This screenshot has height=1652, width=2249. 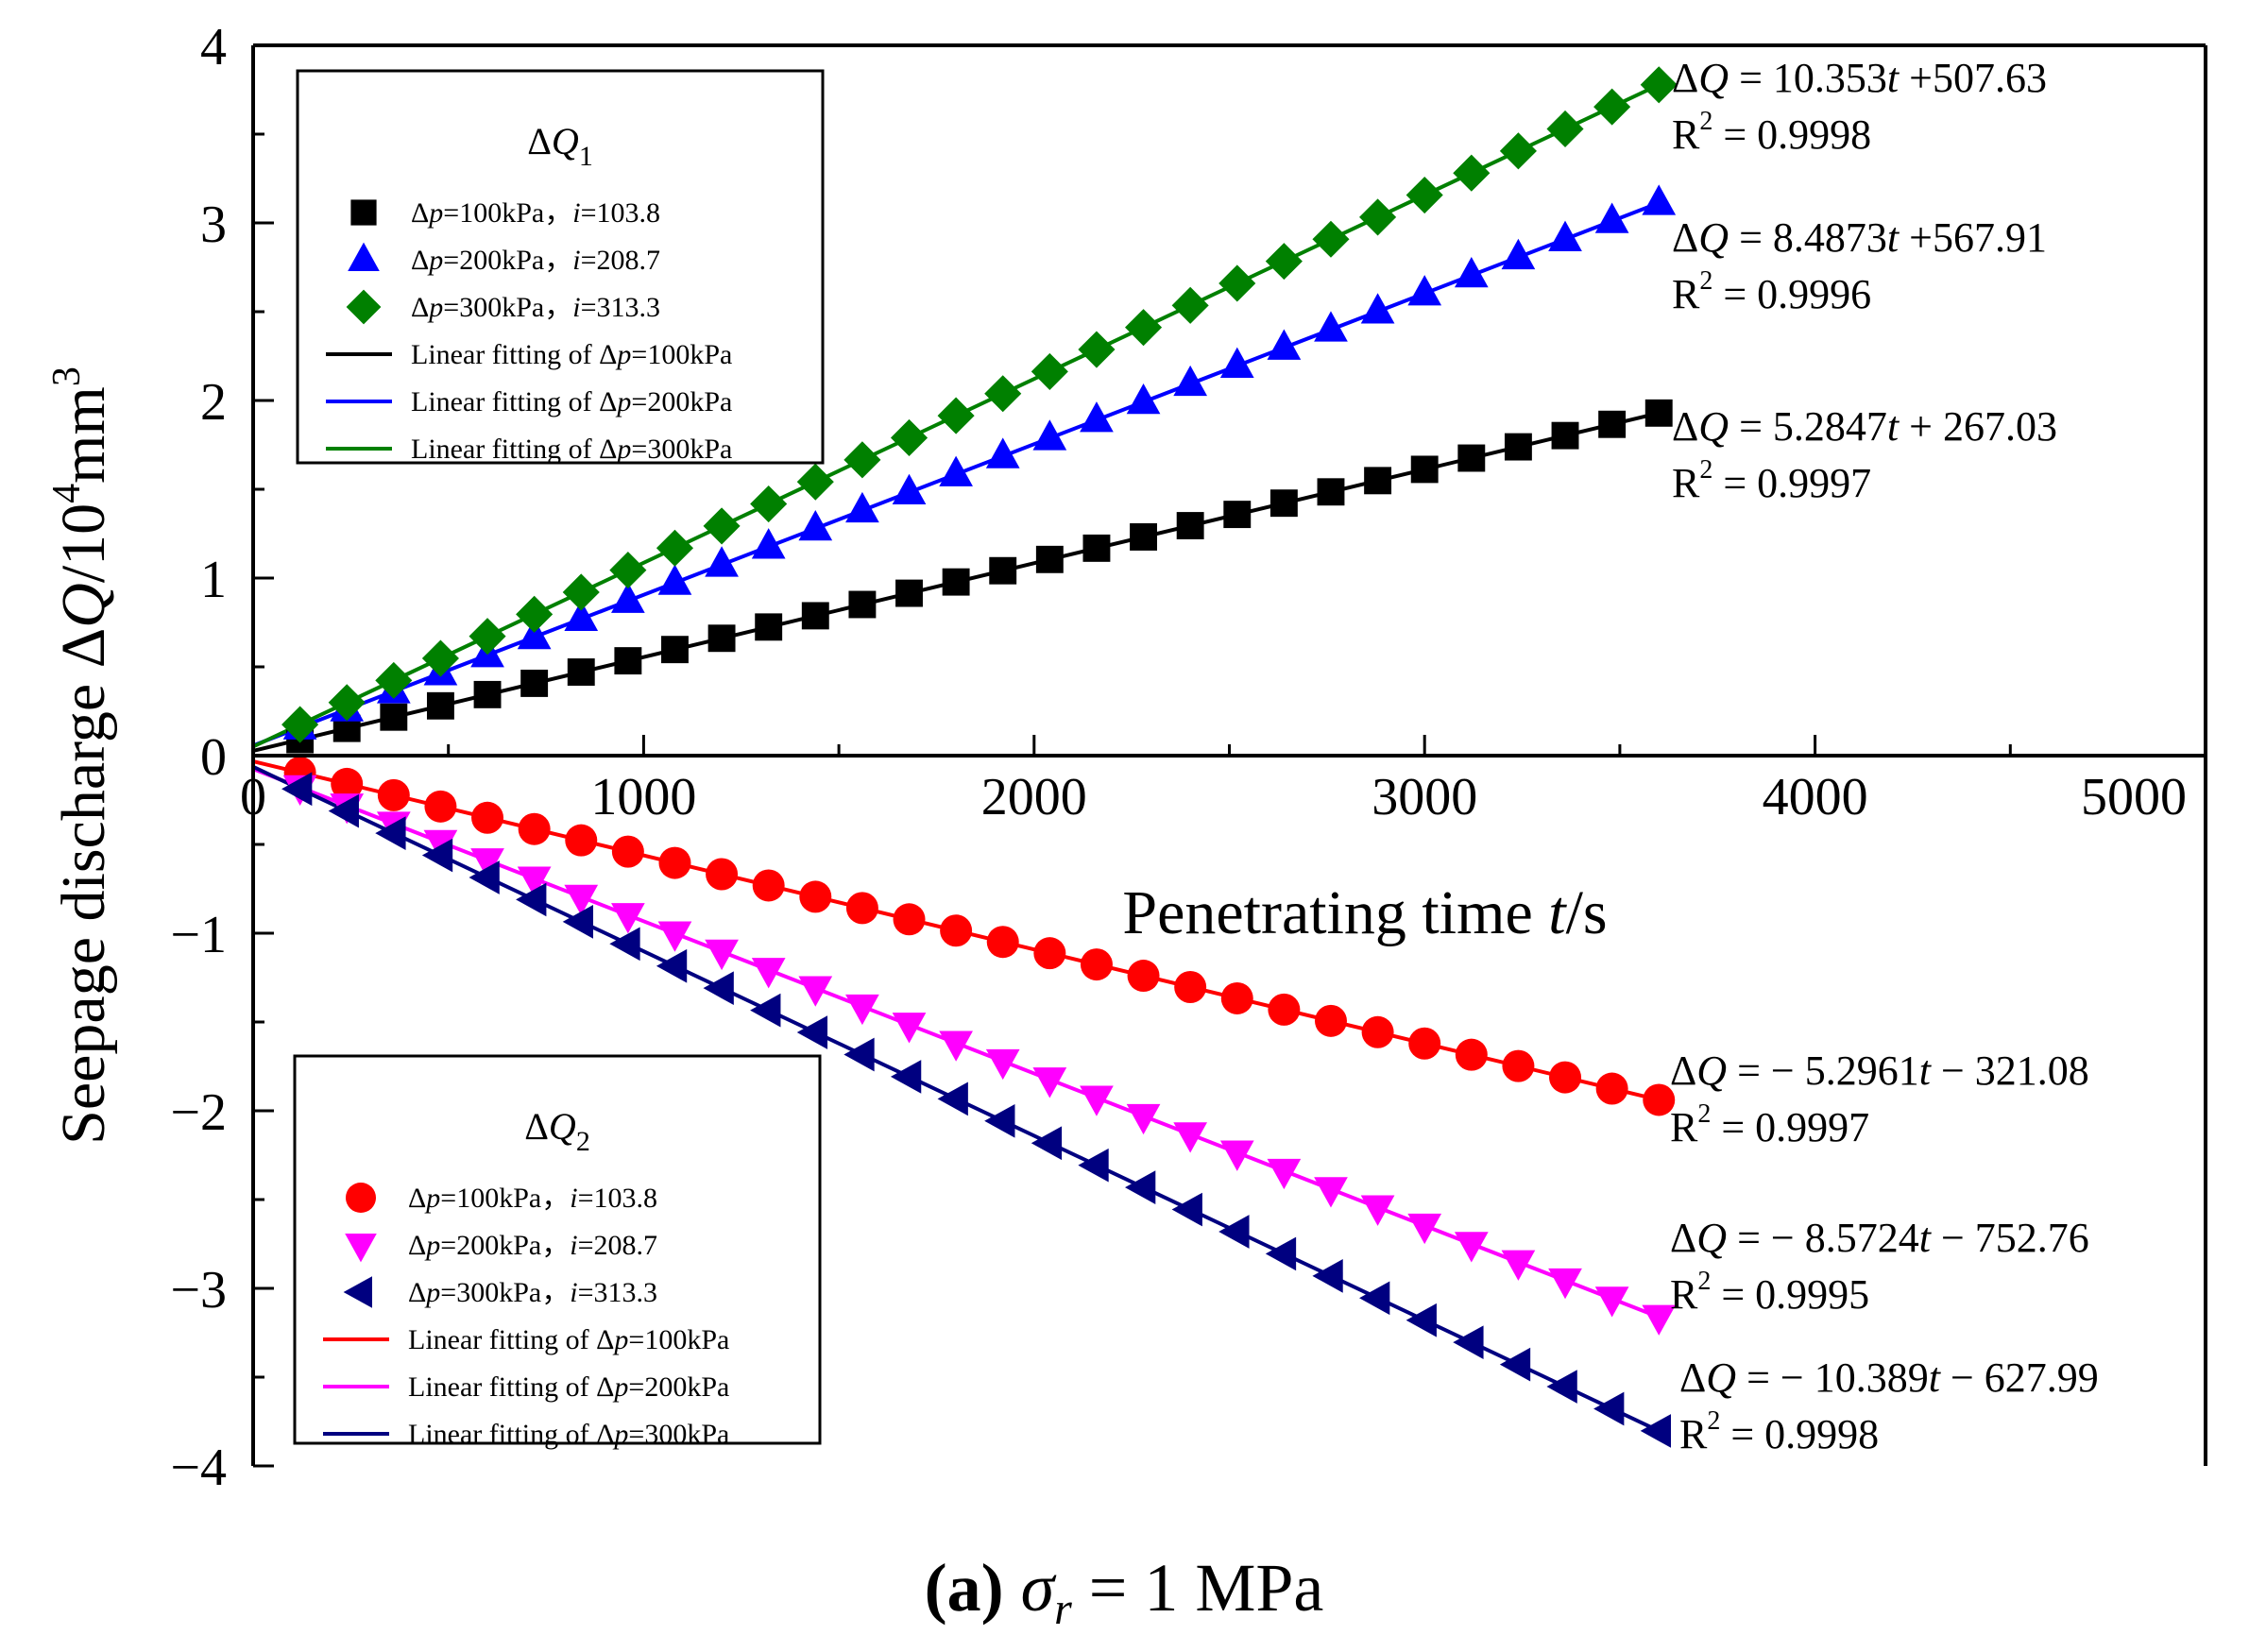 What do you see at coordinates (1791, 134) in the screenshot?
I see `r-squared-value: = 0.9998` at bounding box center [1791, 134].